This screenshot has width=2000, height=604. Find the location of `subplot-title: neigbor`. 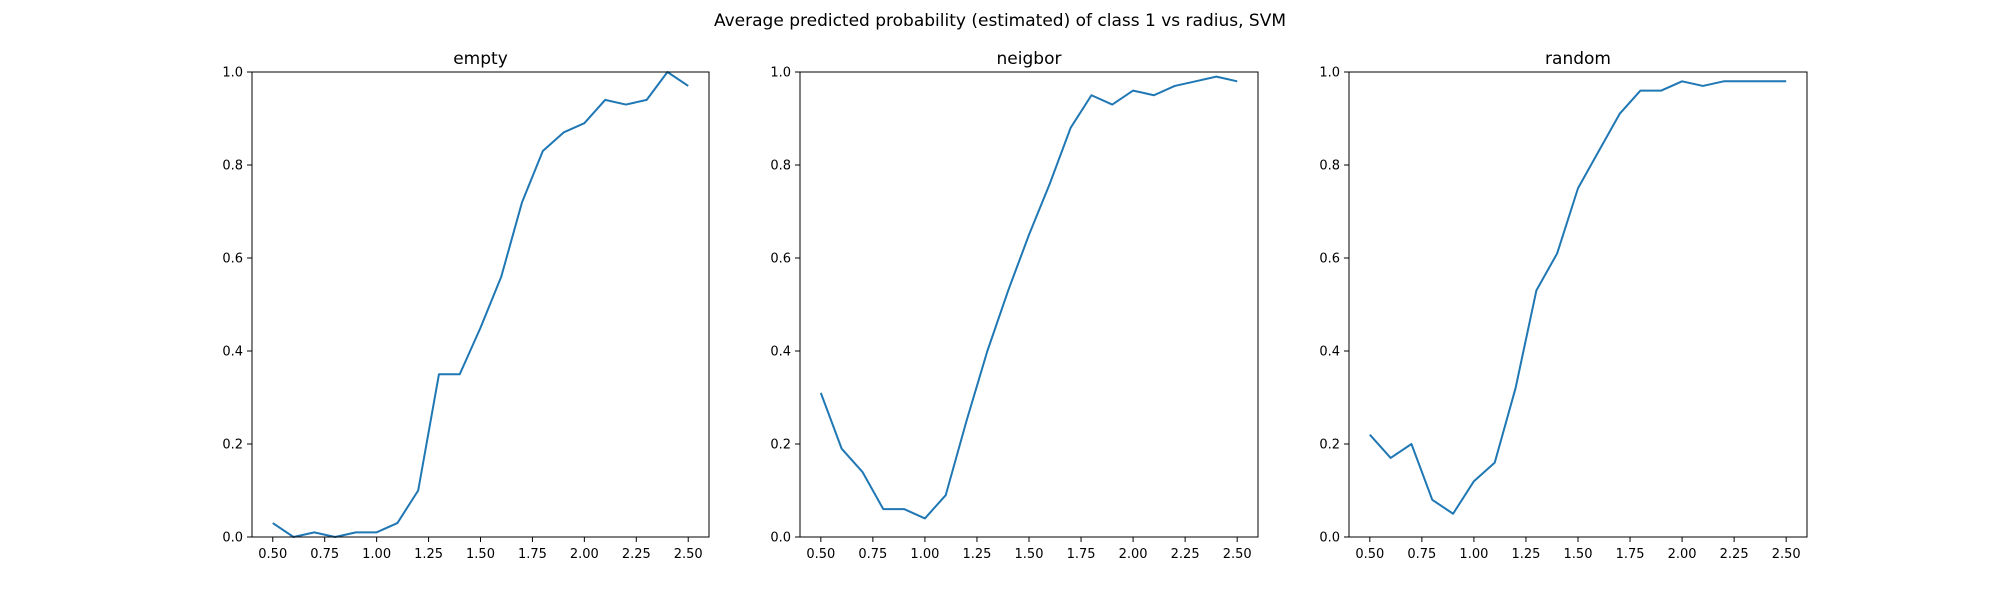

subplot-title: neigbor is located at coordinates (1029, 59).